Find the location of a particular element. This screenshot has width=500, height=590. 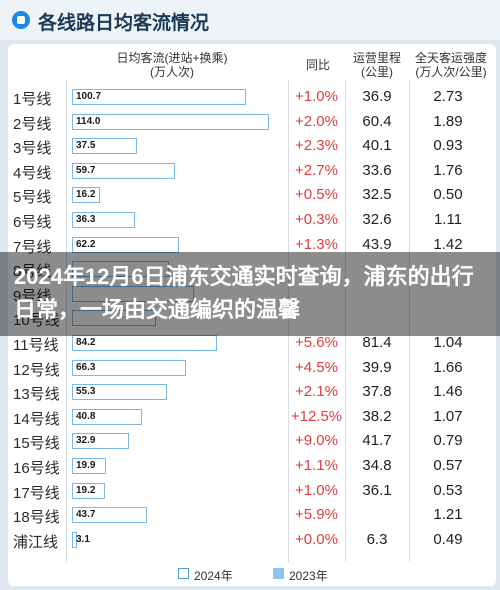

bar-value-label: 114.0 is located at coordinates (88, 121).